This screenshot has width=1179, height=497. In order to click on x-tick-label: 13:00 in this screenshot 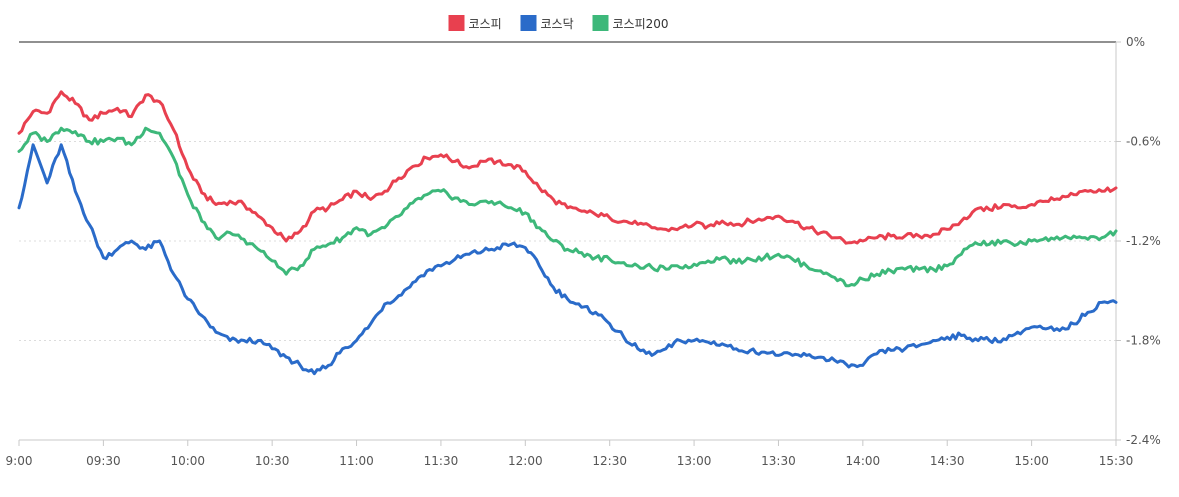, I will do `click(694, 461)`.